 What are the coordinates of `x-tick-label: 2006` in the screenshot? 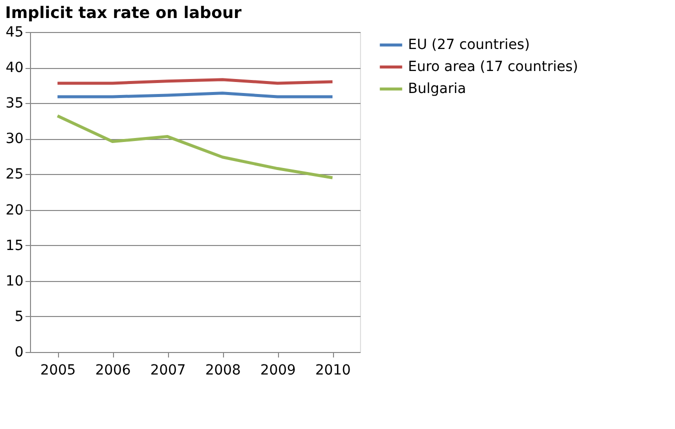 It's located at (113, 370).